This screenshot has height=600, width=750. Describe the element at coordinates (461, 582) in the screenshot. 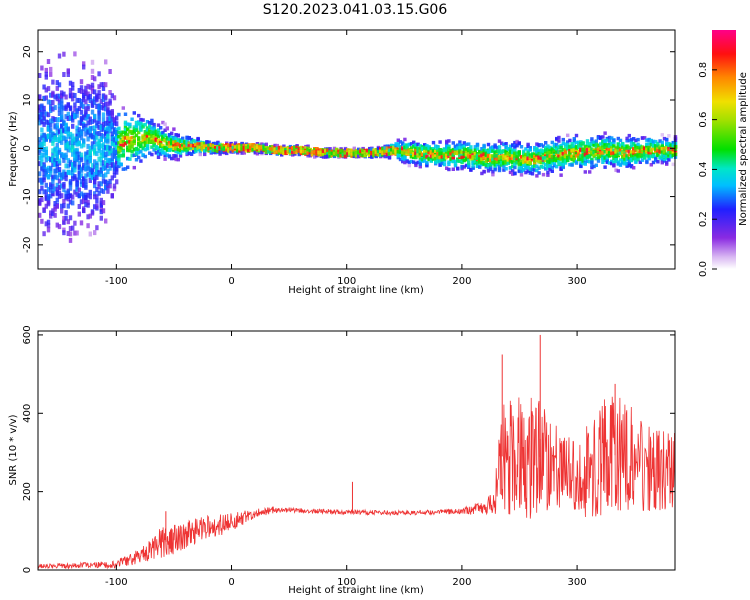

I see `snr-x-tick-label: 200` at that location.